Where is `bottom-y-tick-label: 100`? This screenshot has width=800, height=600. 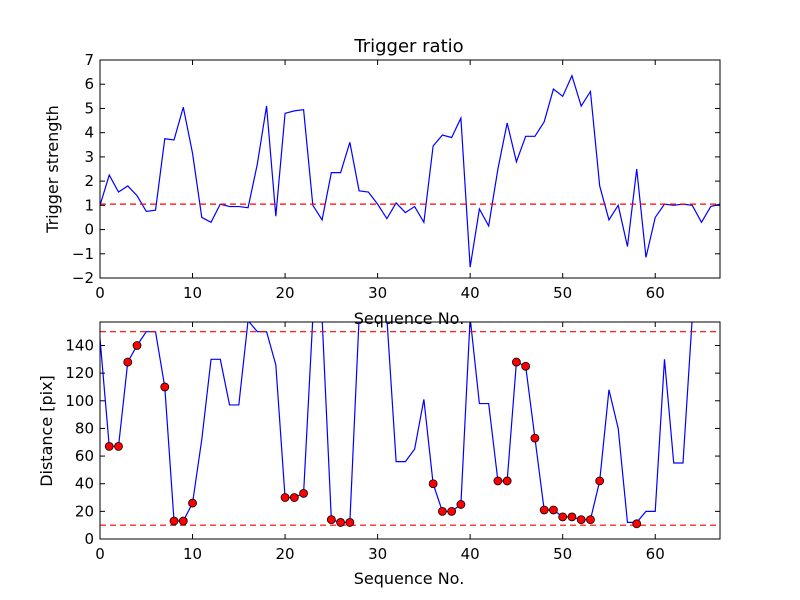 bottom-y-tick-label: 100 is located at coordinates (79, 401).